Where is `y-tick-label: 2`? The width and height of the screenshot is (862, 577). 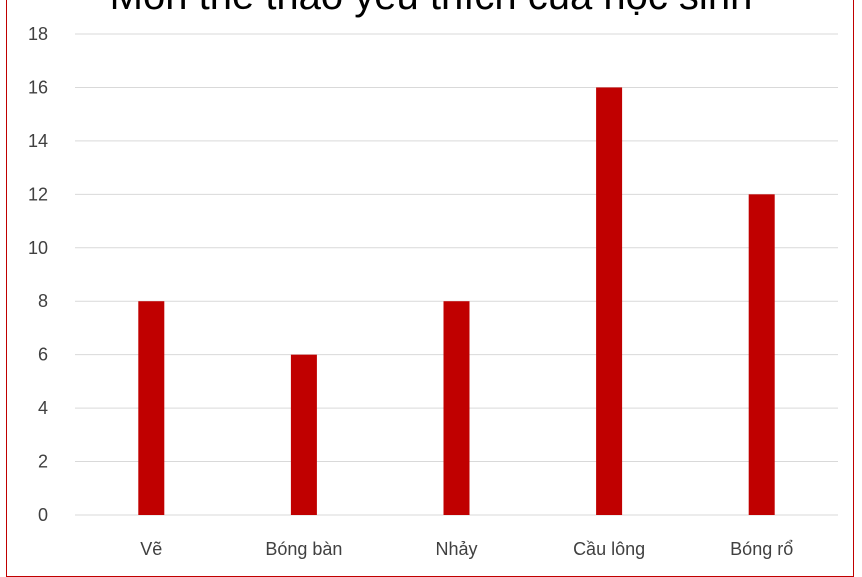 y-tick-label: 2 is located at coordinates (43, 462).